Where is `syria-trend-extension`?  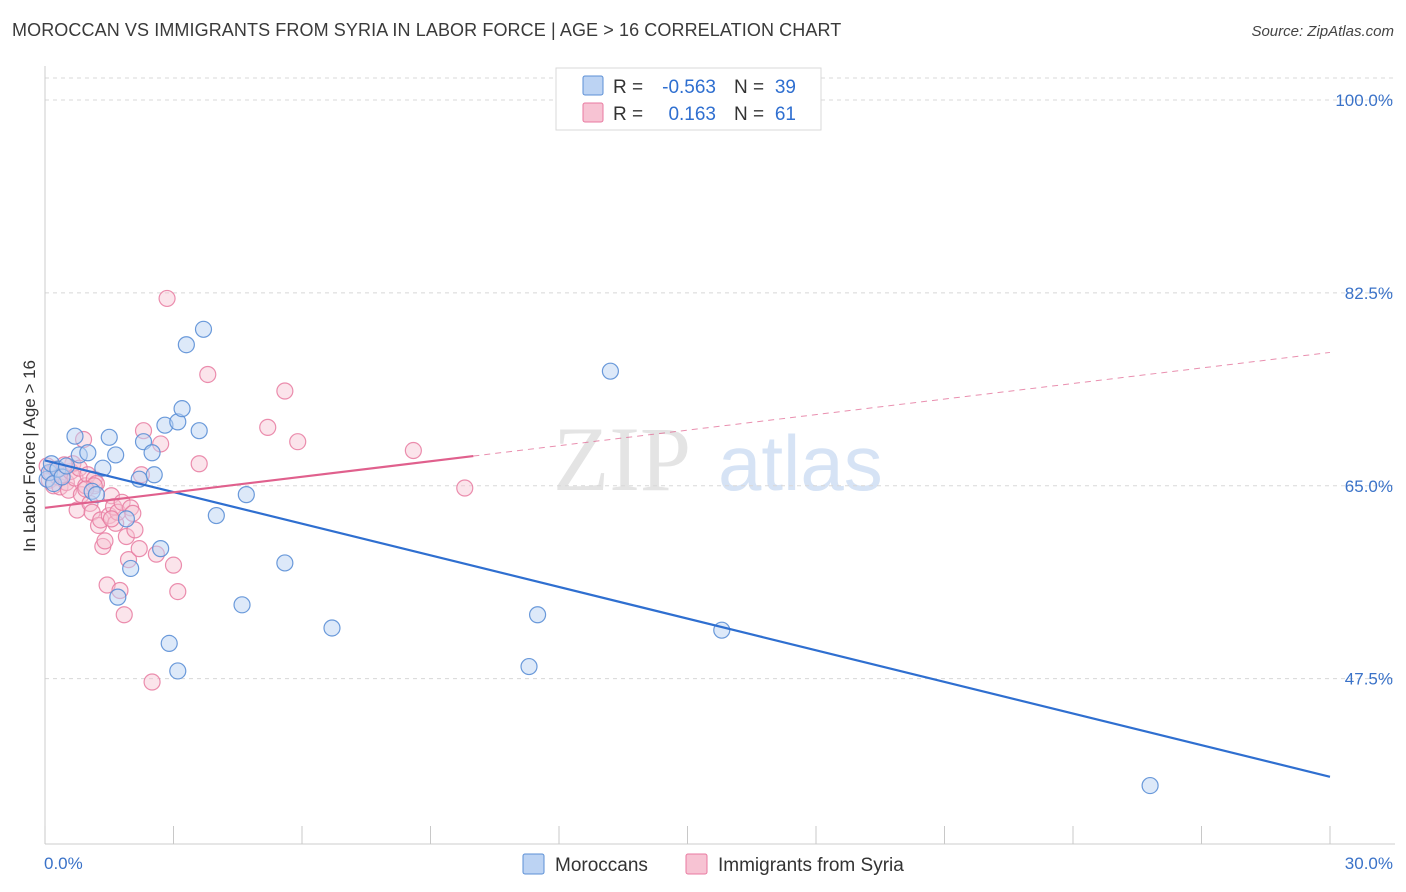
syria-trend-extension is located at coordinates (902, 404).